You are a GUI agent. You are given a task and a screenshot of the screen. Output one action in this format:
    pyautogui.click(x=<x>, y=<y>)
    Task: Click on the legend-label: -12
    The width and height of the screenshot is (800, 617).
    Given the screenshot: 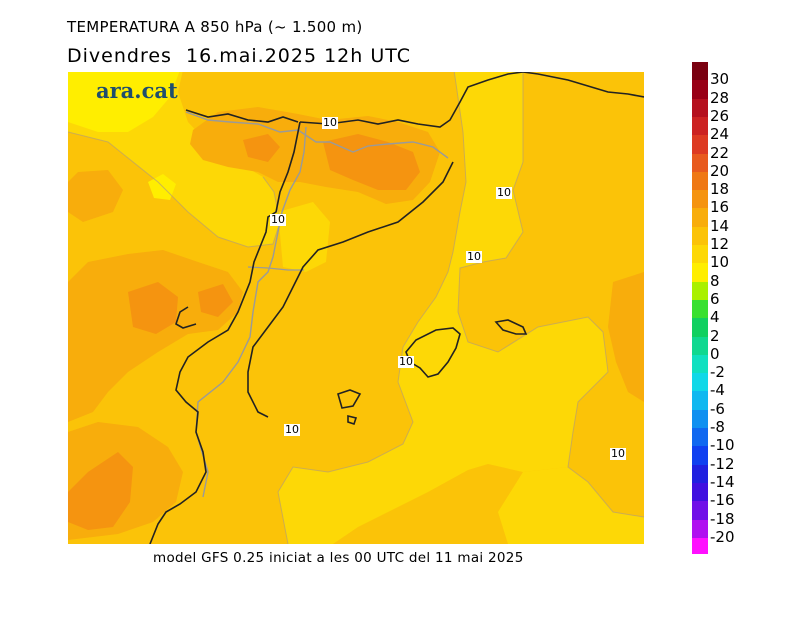 What is the action you would take?
    pyautogui.click(x=722, y=463)
    